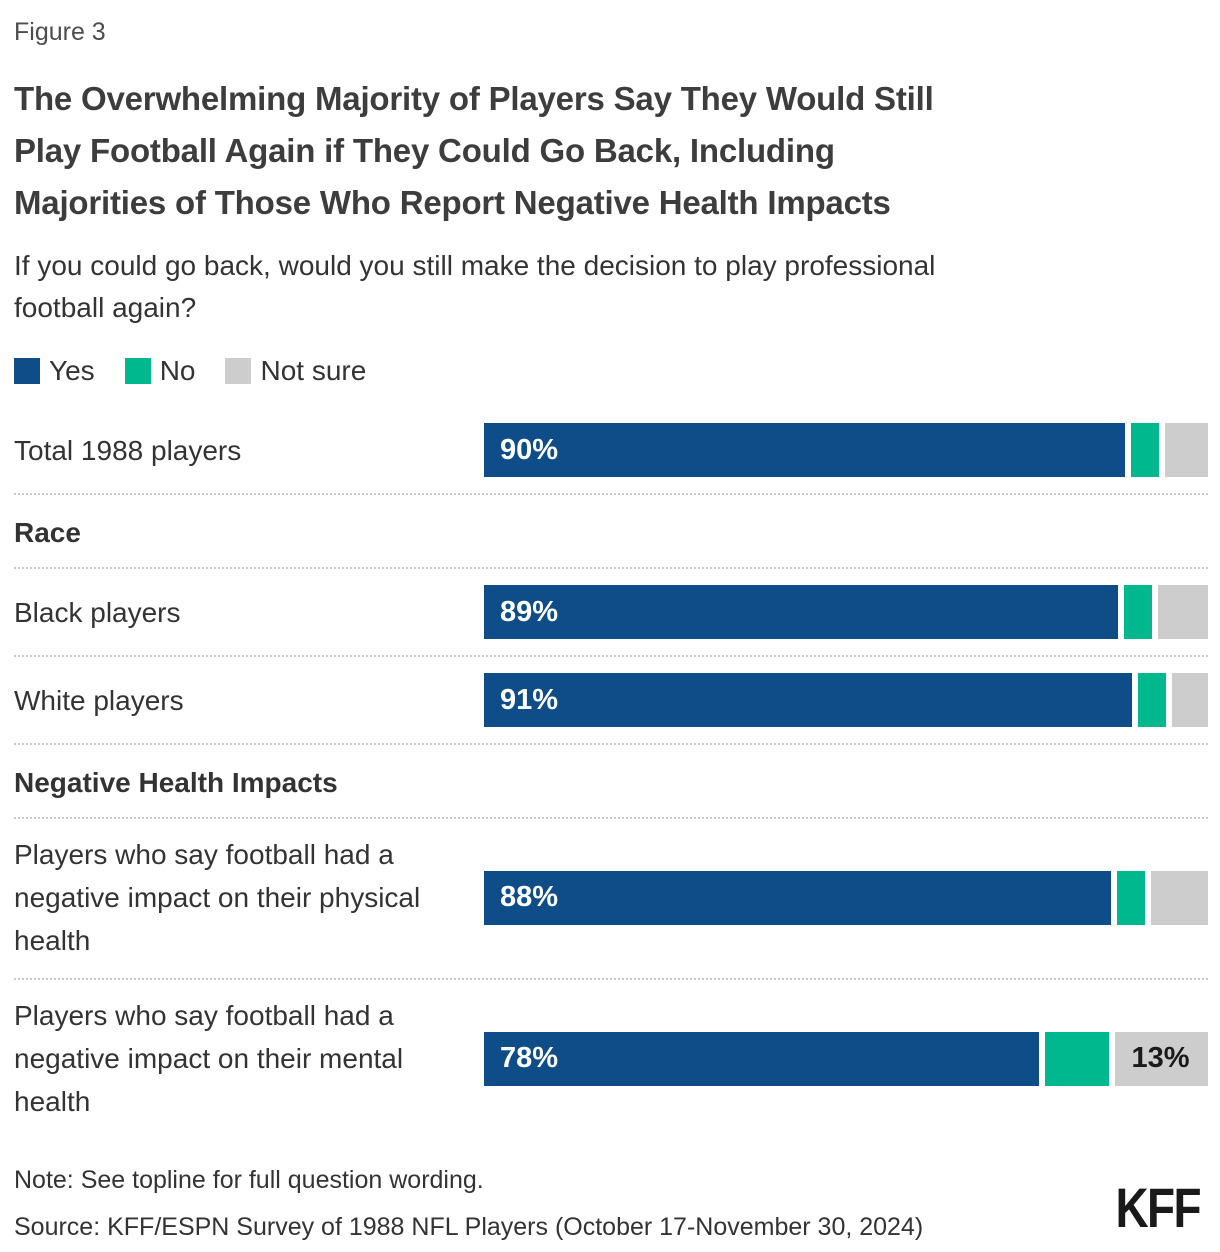 Image resolution: width=1220 pixels, height=1252 pixels. I want to click on row-label: Black players, so click(97, 612).